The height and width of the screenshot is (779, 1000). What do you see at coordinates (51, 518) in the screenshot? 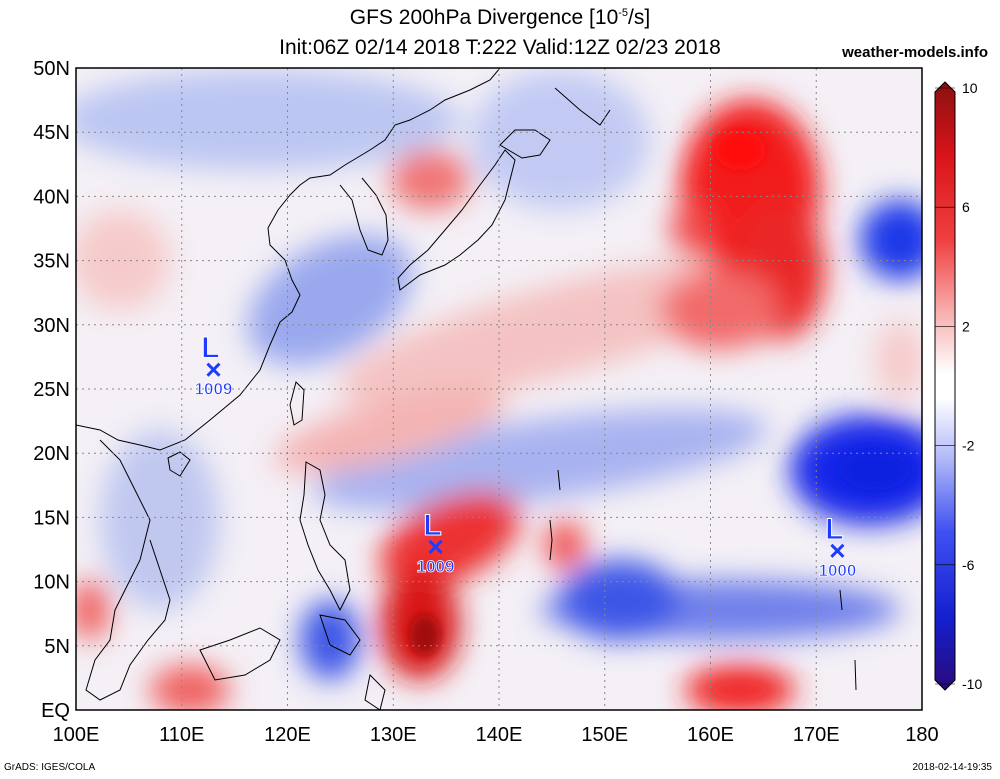
I see `lat-tick-label: 15N` at bounding box center [51, 518].